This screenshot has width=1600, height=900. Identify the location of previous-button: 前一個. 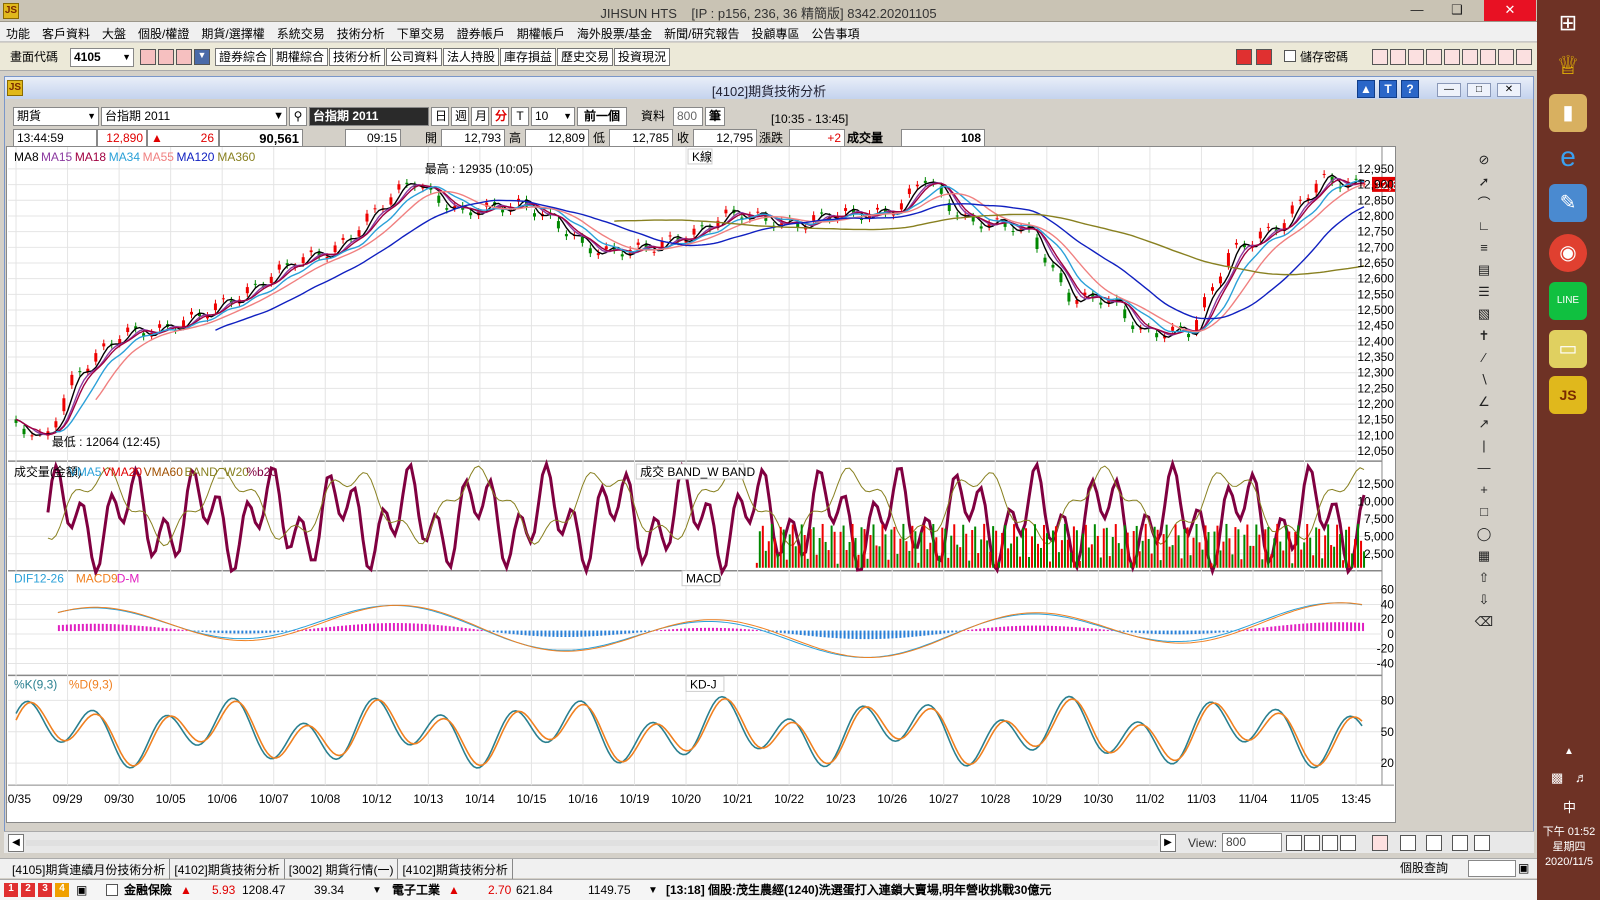
(602, 116).